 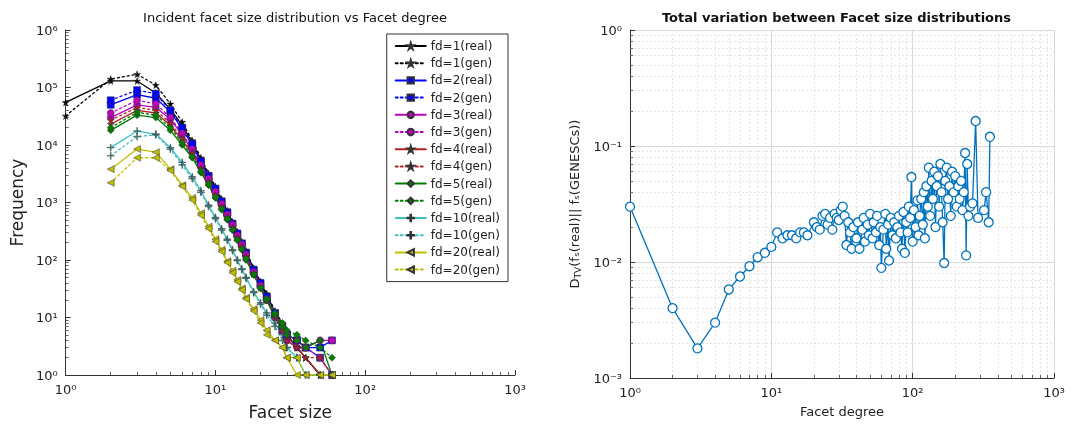 I want to click on y-axis-title: DTV(fₛ(real)|| fₛ(GENESCs)), so click(x=575, y=204).